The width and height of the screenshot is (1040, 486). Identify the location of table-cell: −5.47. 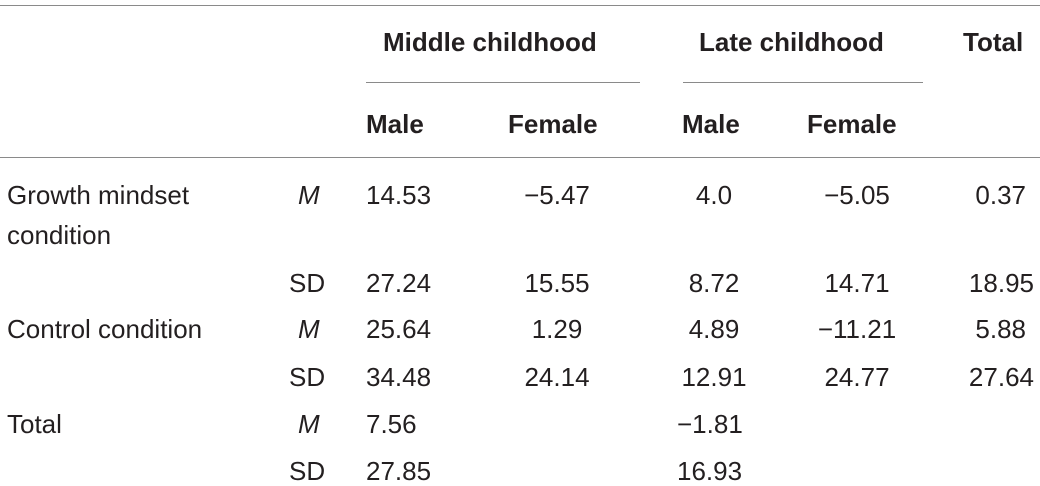
(557, 195).